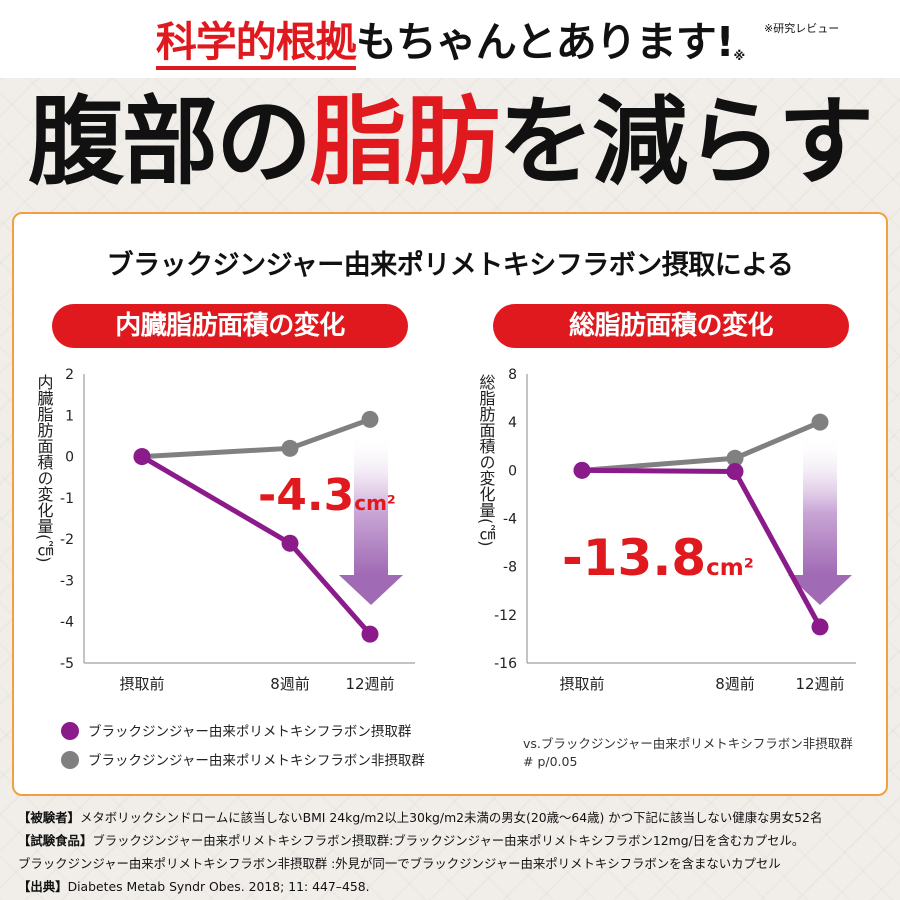 This screenshot has width=900, height=900. Describe the element at coordinates (450, 265) in the screenshot. I see `card-subtitle: ブラックジンジャー由来ポリメトキシフラボン摂取による` at that location.